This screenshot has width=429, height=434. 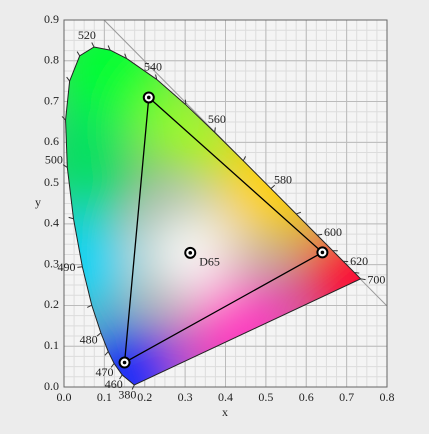 I want to click on y-tick-label: 0.1, so click(x=51, y=345).